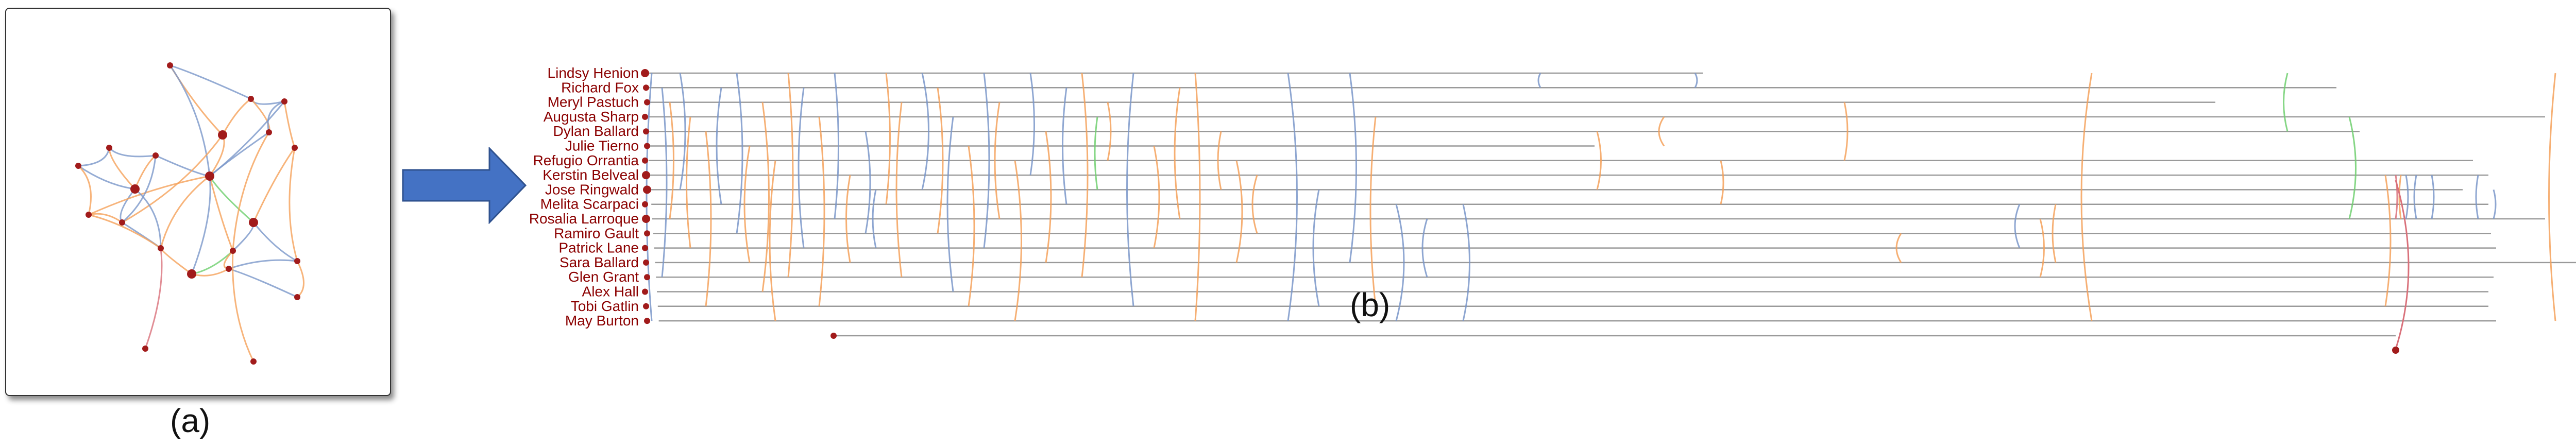 Image resolution: width=2576 pixels, height=448 pixels. Describe the element at coordinates (592, 189) in the screenshot. I see `person-label: Jose Ringwald` at that location.